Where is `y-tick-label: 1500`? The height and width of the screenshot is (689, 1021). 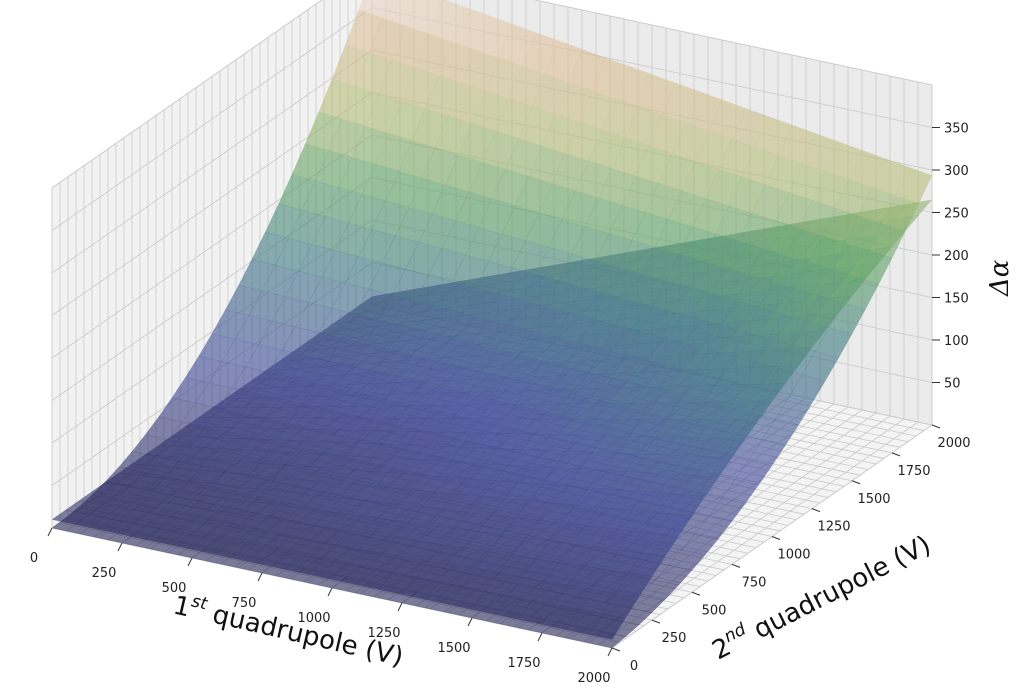 y-tick-label: 1500 is located at coordinates (873, 499).